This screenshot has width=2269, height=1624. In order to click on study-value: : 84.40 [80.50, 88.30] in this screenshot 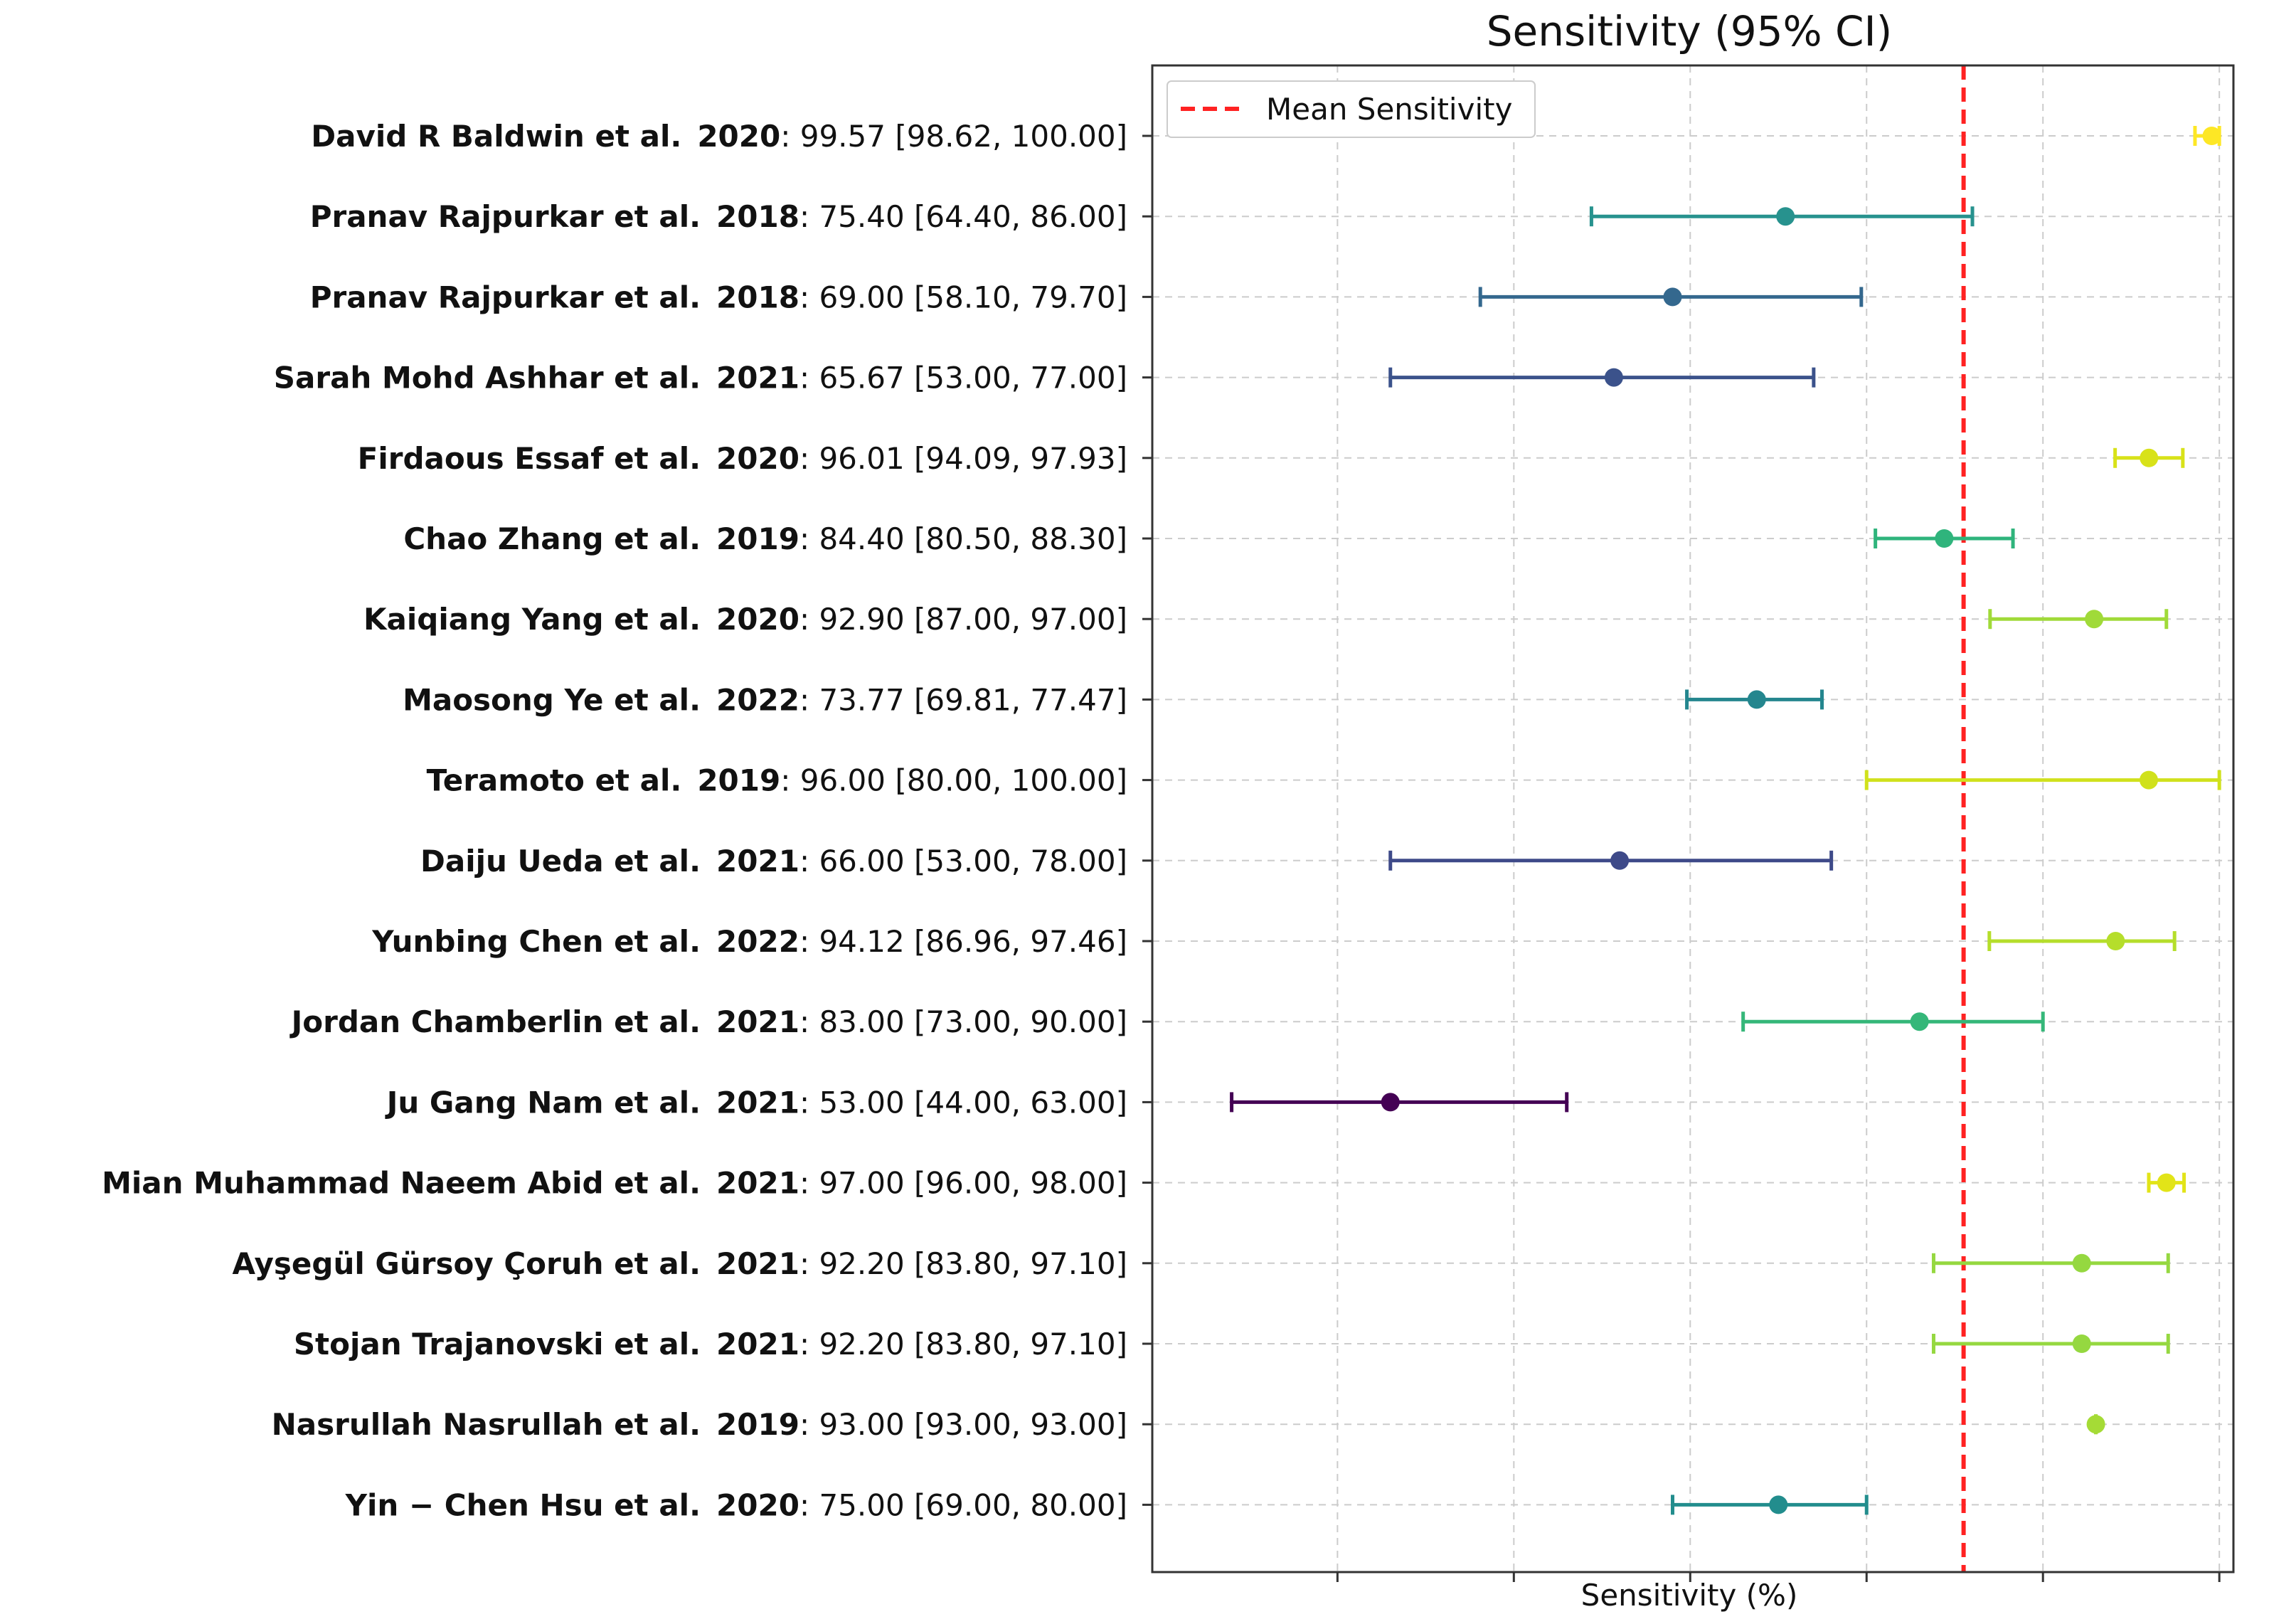, I will do `click(963, 538)`.